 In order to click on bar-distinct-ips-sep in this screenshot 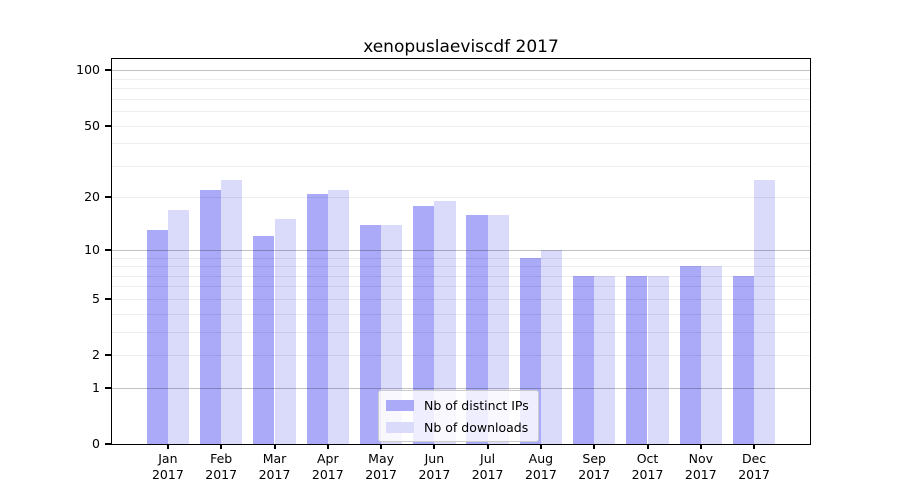, I will do `click(583, 359)`.